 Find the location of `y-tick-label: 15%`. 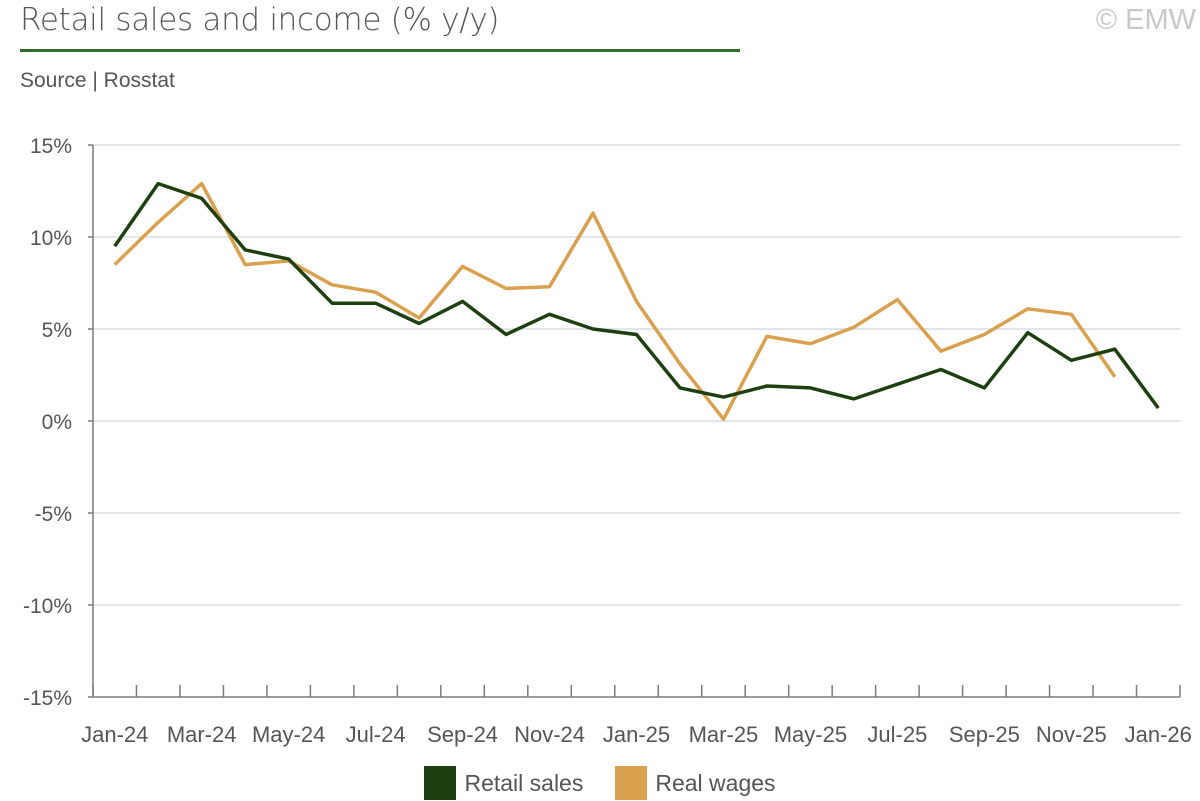

y-tick-label: 15% is located at coordinates (51, 146).